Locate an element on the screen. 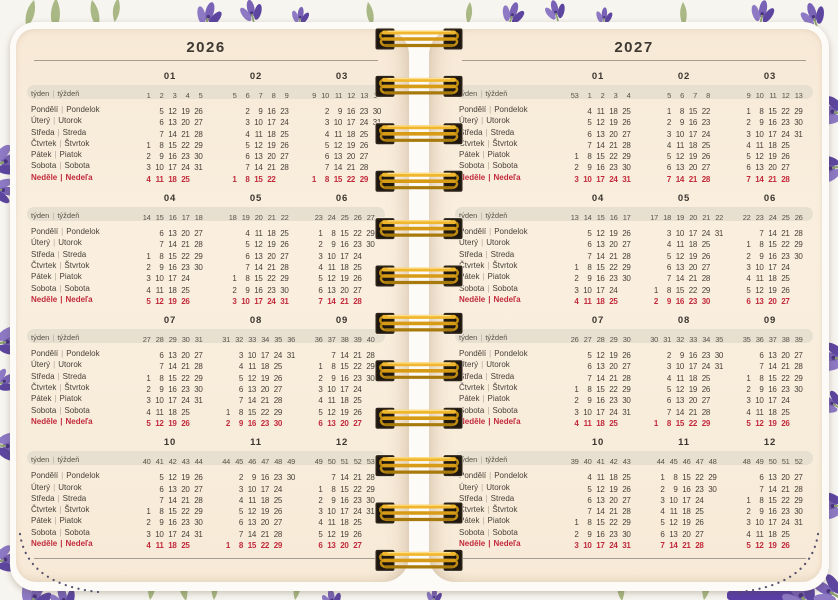 This screenshot has width=838, height=600. month-table: 5 12 19 26 is located at coordinates (256, 243).